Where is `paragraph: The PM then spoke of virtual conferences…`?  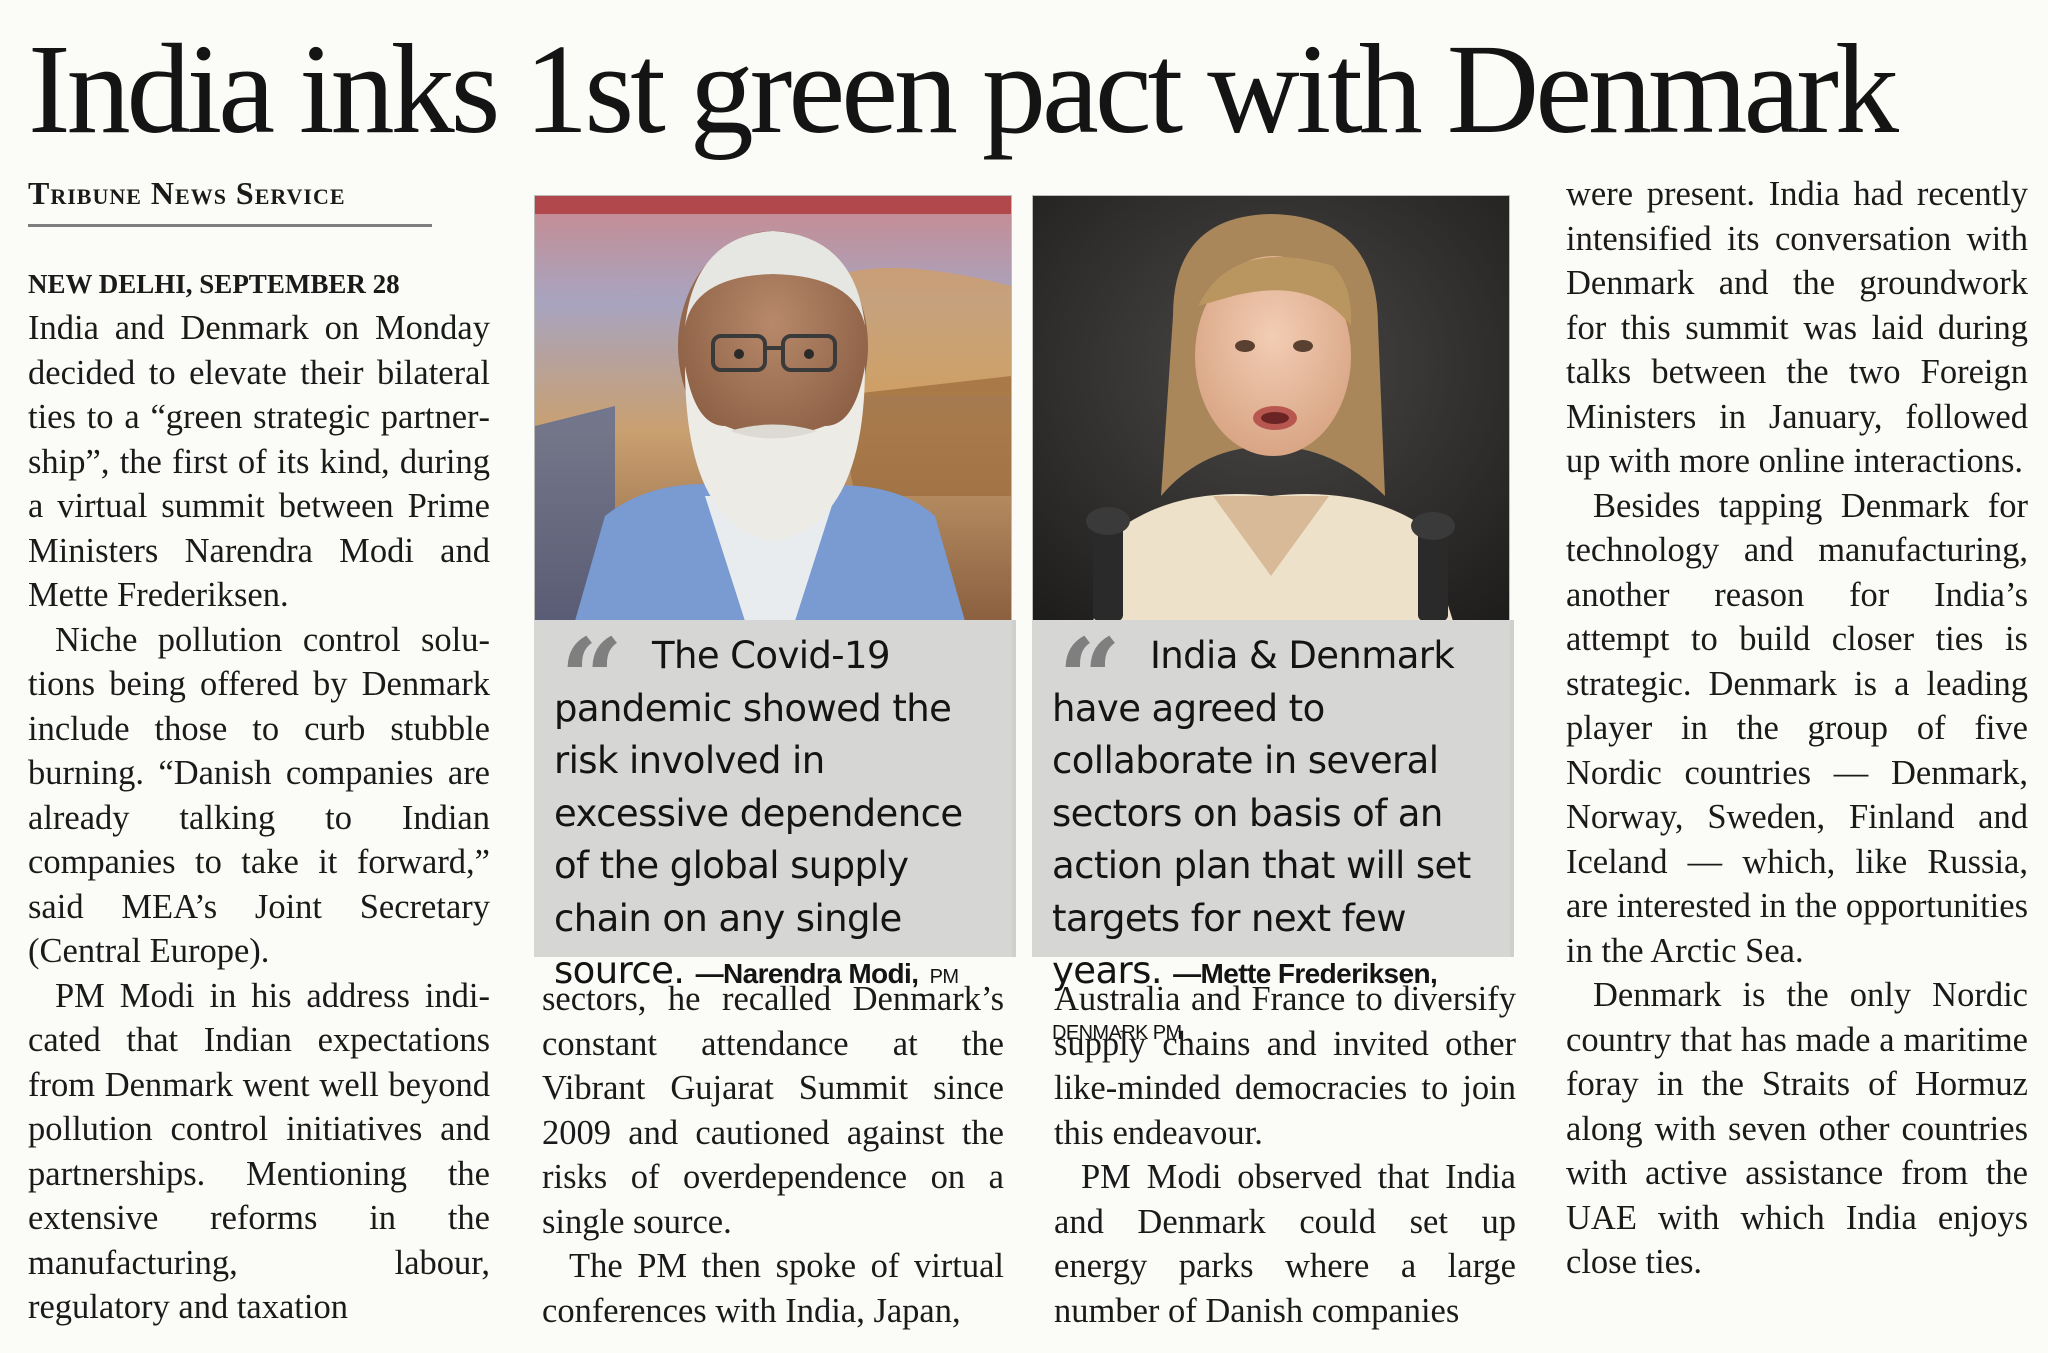 paragraph: The PM then spoke of virtual conferences… is located at coordinates (773, 1288).